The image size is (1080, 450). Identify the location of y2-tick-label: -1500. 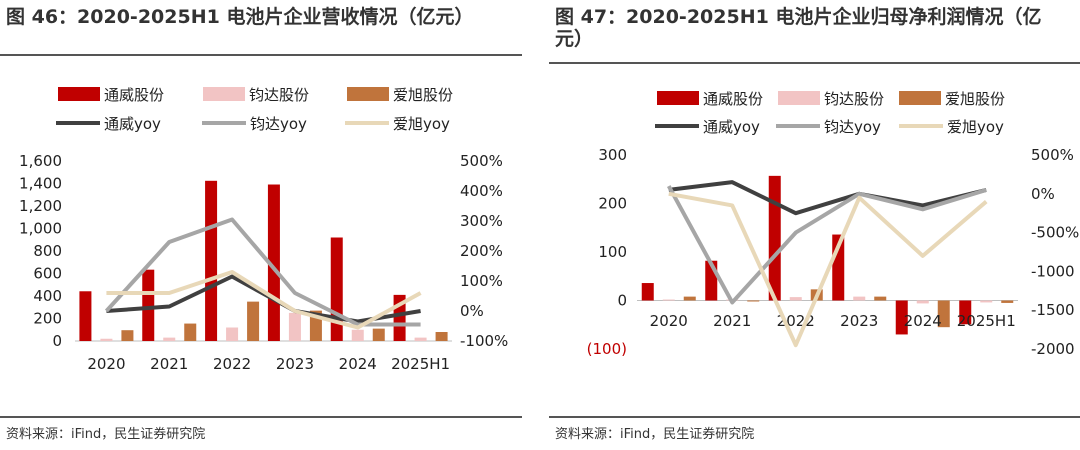
(1053, 310).